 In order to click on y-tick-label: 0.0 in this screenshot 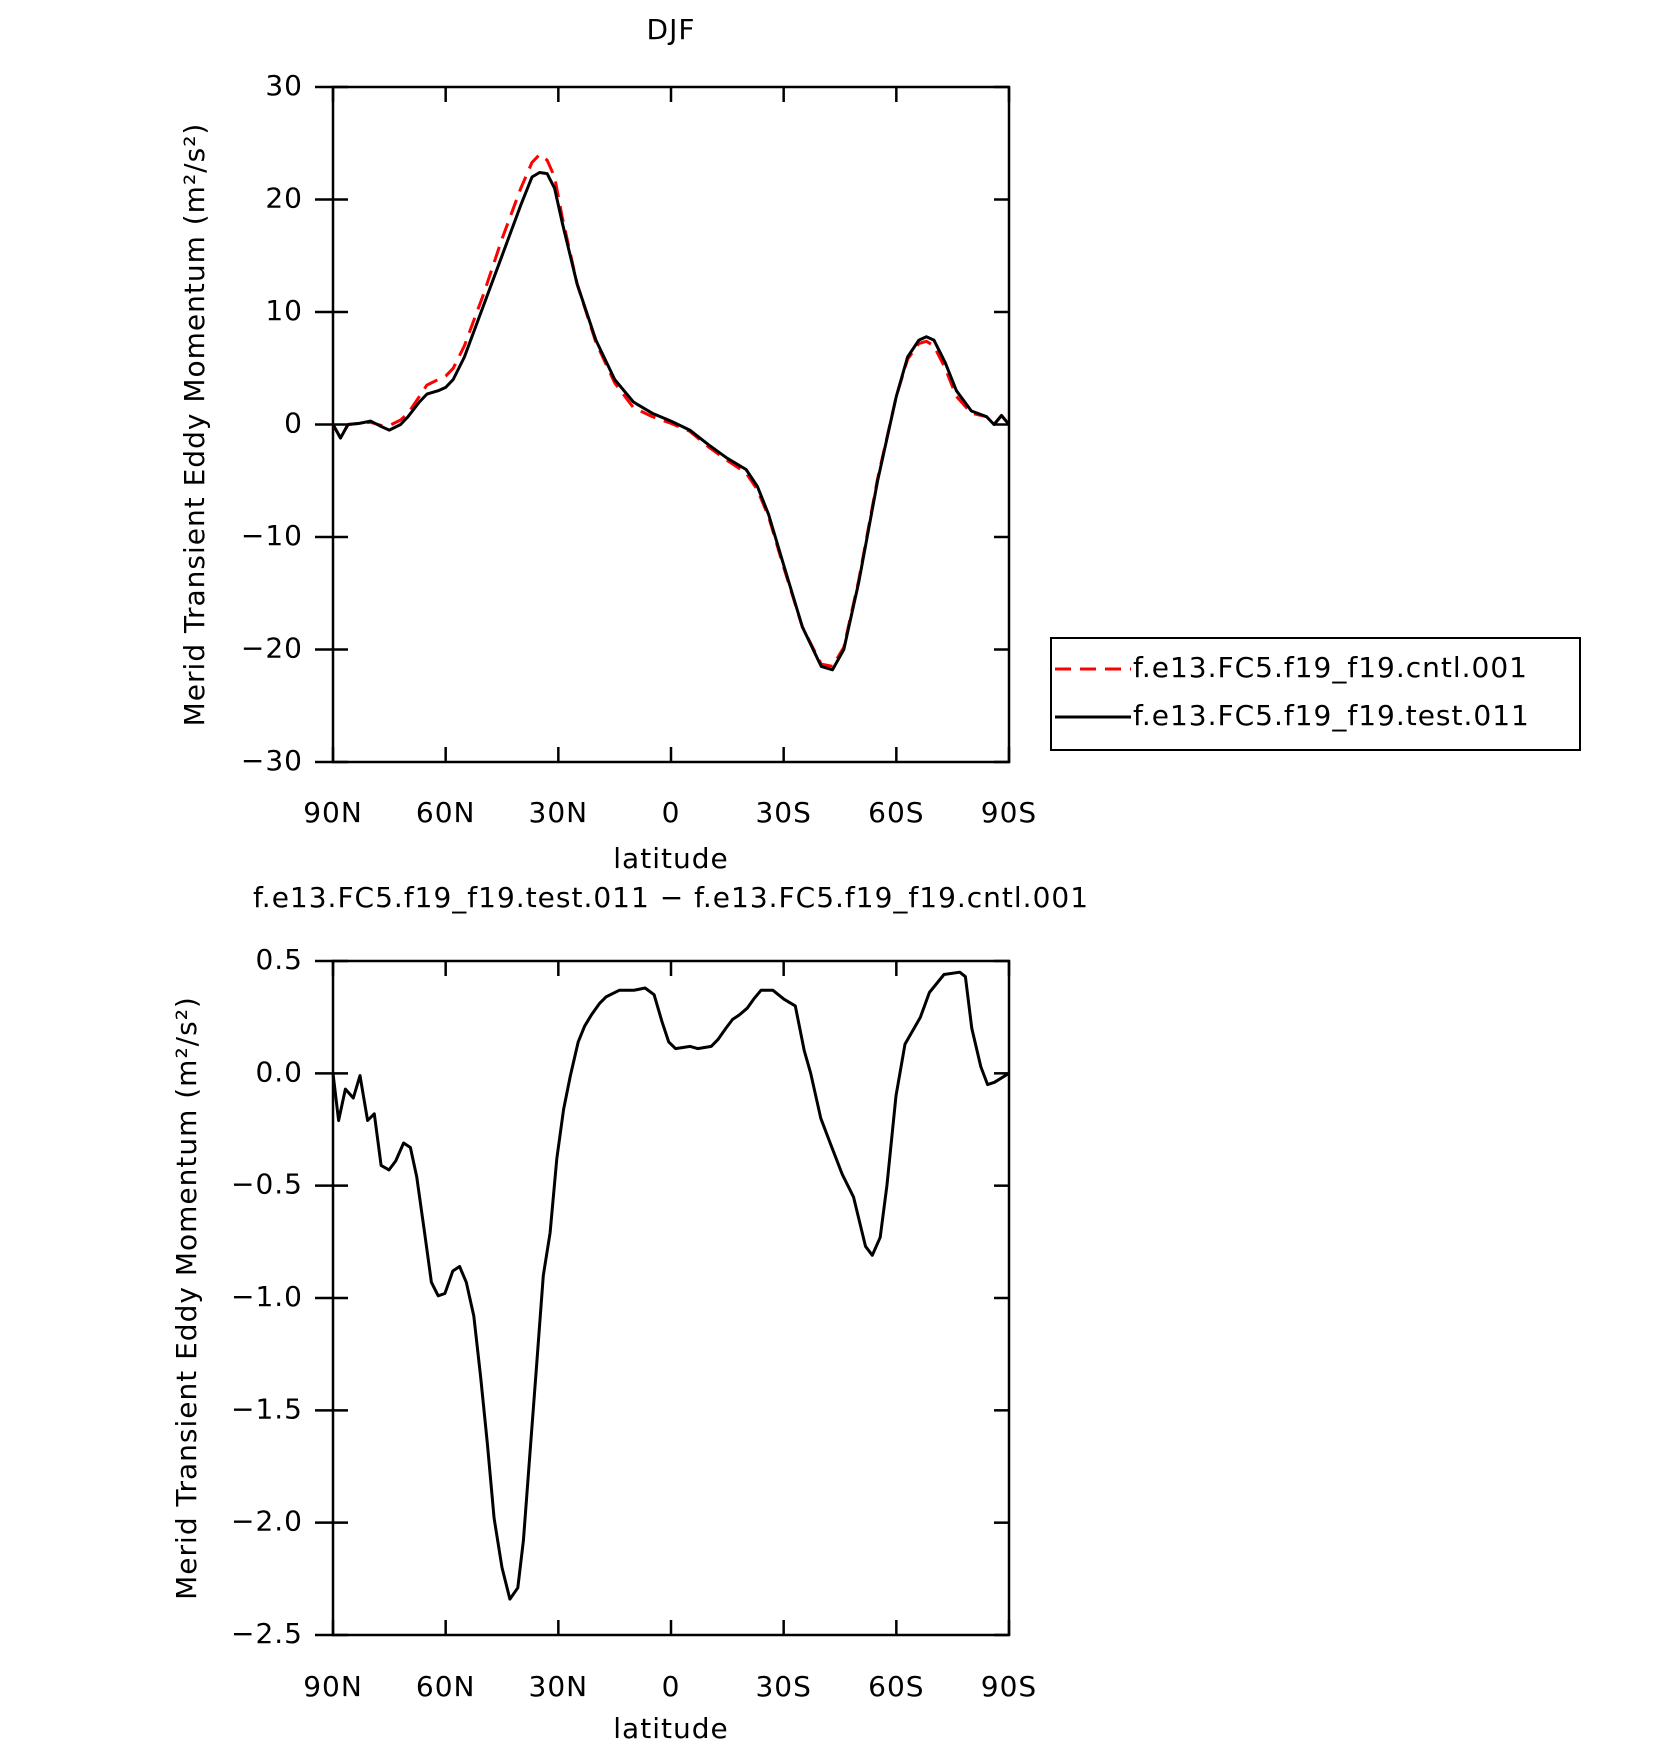, I will do `click(279, 1071)`.